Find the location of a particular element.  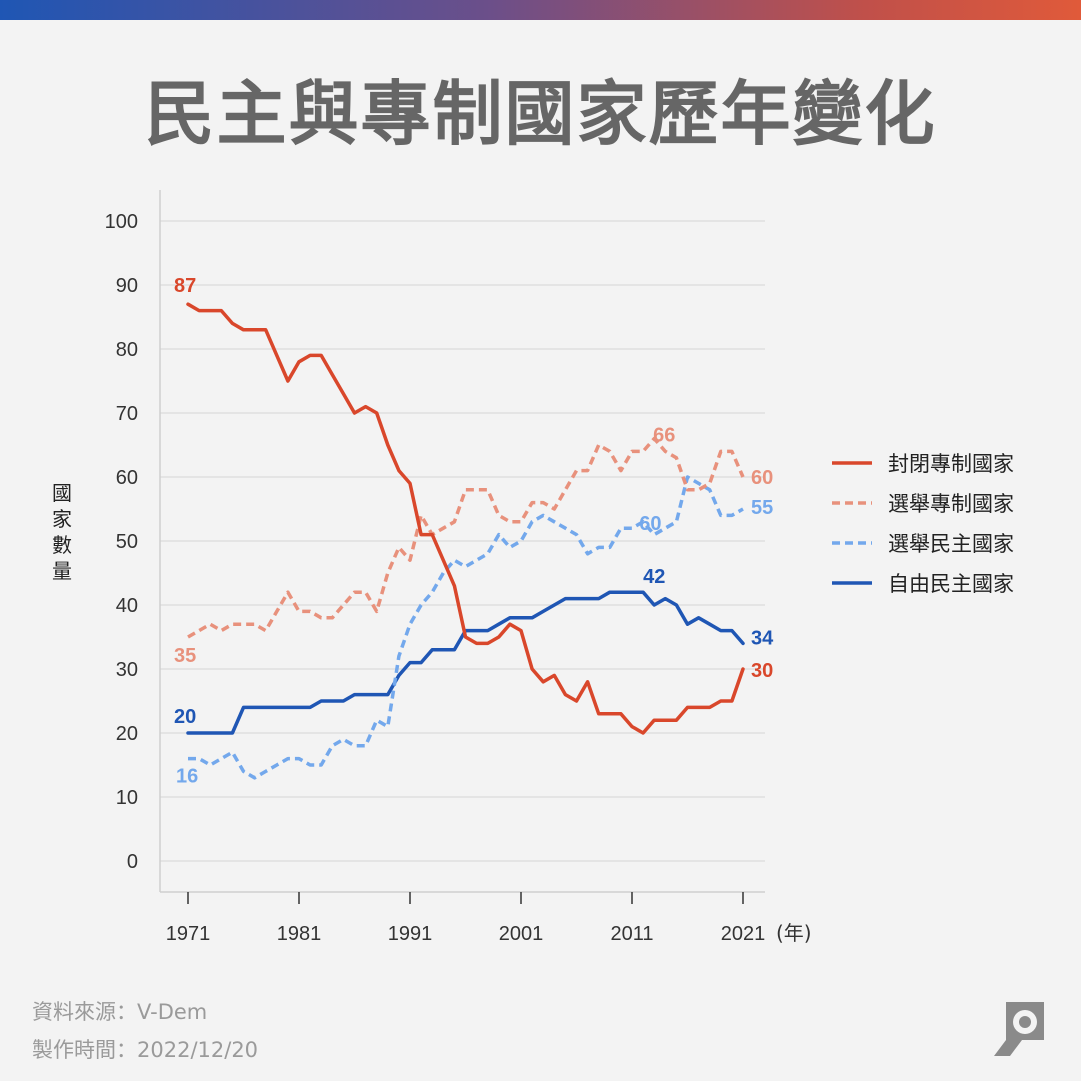

top-gradient-bar is located at coordinates (540, 10).